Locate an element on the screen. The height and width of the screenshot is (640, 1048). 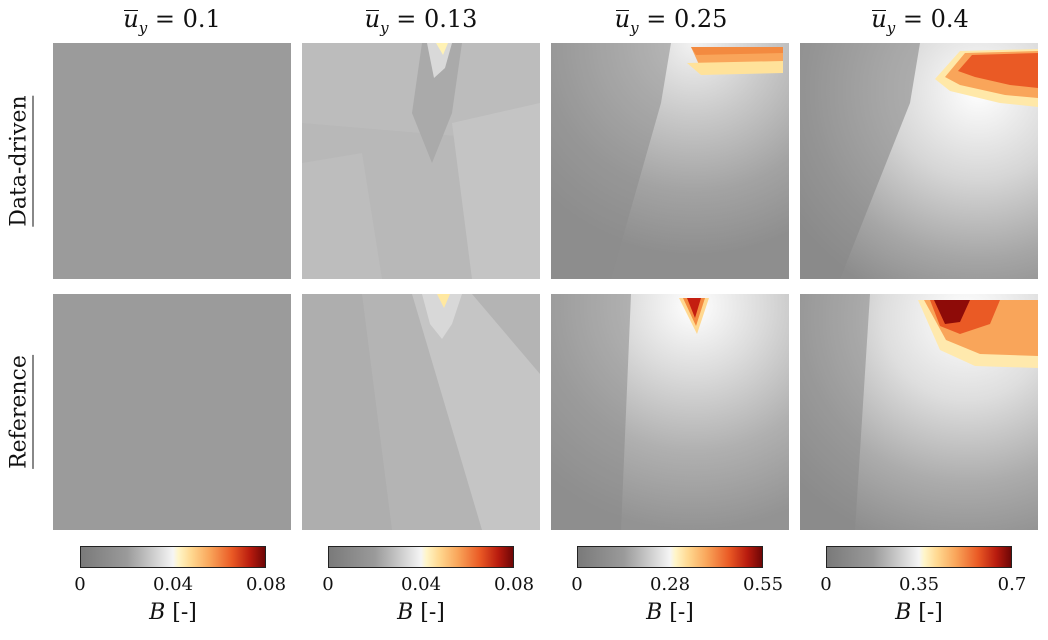
colorbar-2-tick-min: 0 is located at coordinates (328, 584).